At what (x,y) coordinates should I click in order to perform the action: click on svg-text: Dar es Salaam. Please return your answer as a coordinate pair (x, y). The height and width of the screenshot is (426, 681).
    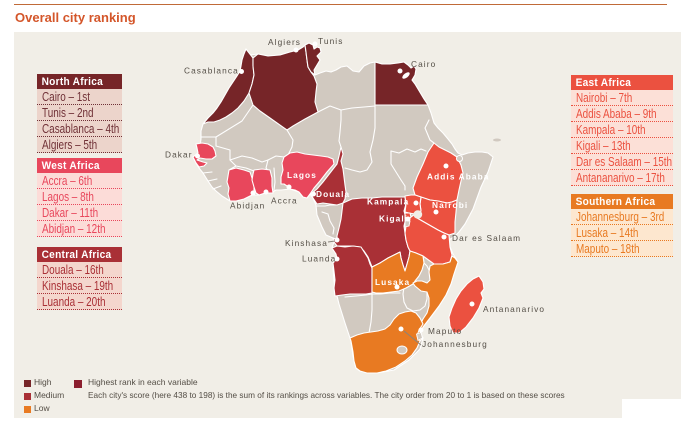
    Looking at the image, I should click on (486, 238).